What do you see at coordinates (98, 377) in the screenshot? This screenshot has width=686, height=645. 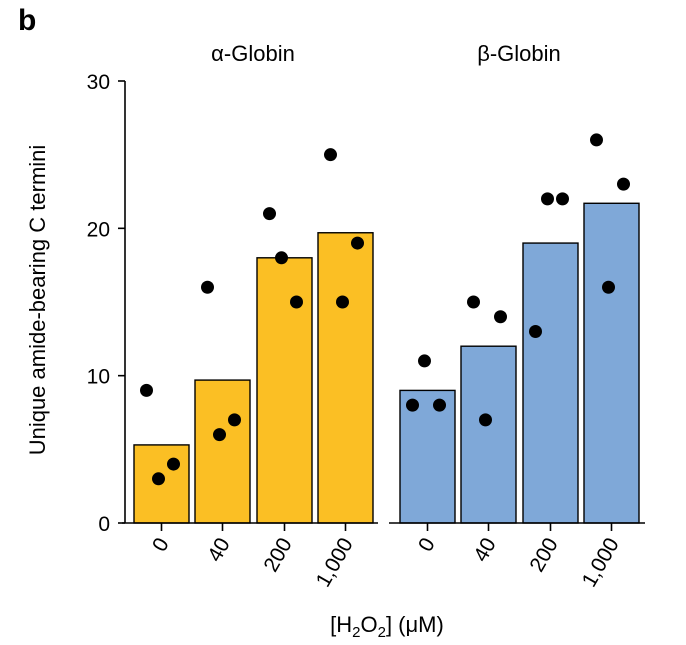 I see `y-tick-label: 10` at bounding box center [98, 377].